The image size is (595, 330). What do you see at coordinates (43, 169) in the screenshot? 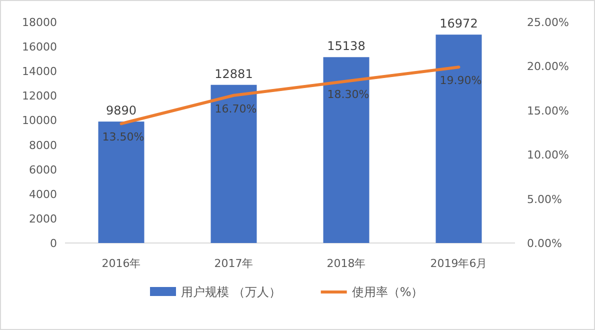
I see `y-tick-label: 6000` at bounding box center [43, 169].